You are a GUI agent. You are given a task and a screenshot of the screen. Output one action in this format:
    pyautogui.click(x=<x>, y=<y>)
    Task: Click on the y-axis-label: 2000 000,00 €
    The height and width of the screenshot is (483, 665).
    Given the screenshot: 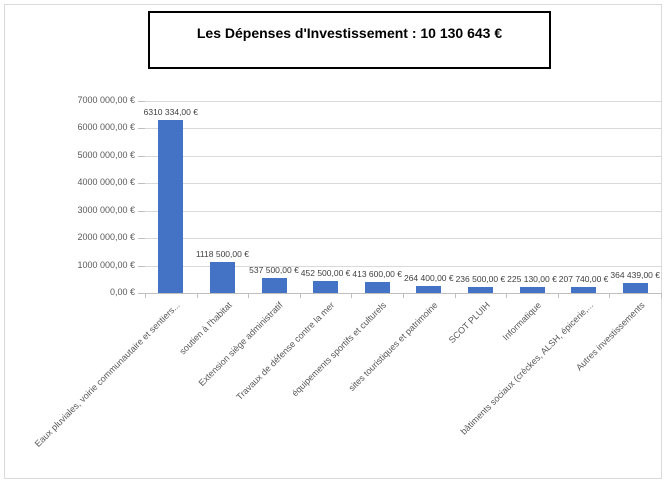 What is the action you would take?
    pyautogui.click(x=106, y=237)
    